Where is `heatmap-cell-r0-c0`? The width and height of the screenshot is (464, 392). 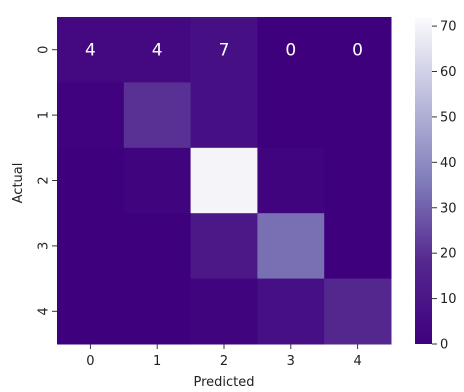
heatmap-cell-r0-c0 is located at coordinates (91, 50).